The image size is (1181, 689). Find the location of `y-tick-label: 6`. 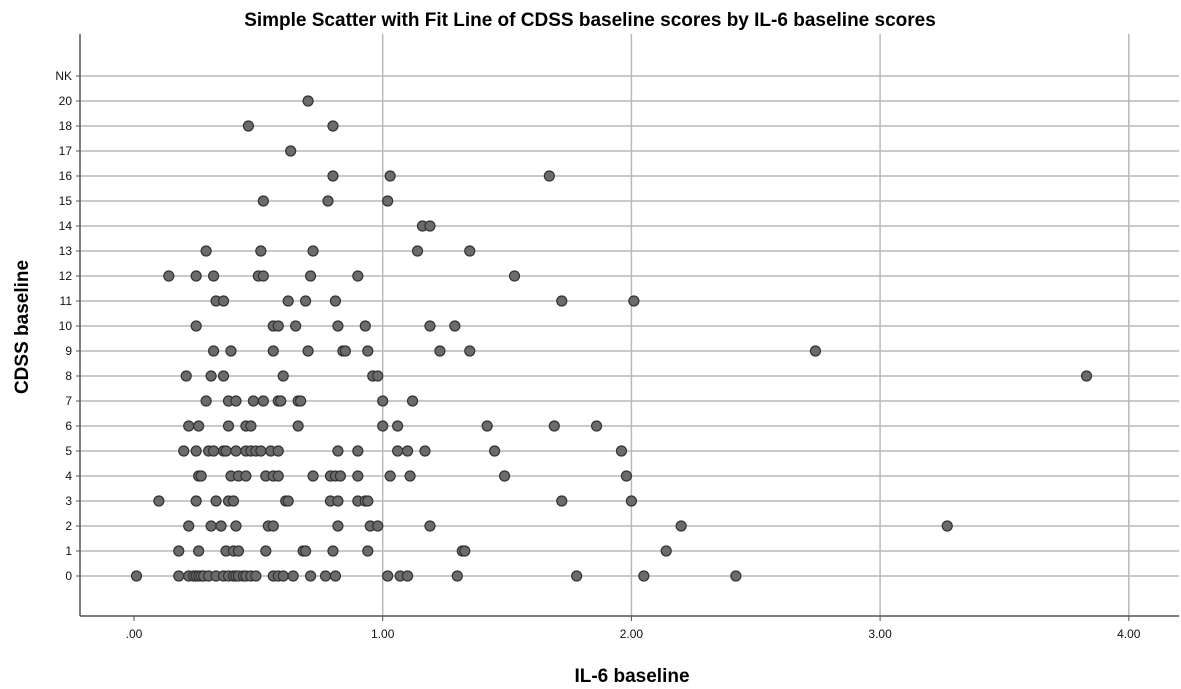

y-tick-label: 6 is located at coordinates (68, 426).